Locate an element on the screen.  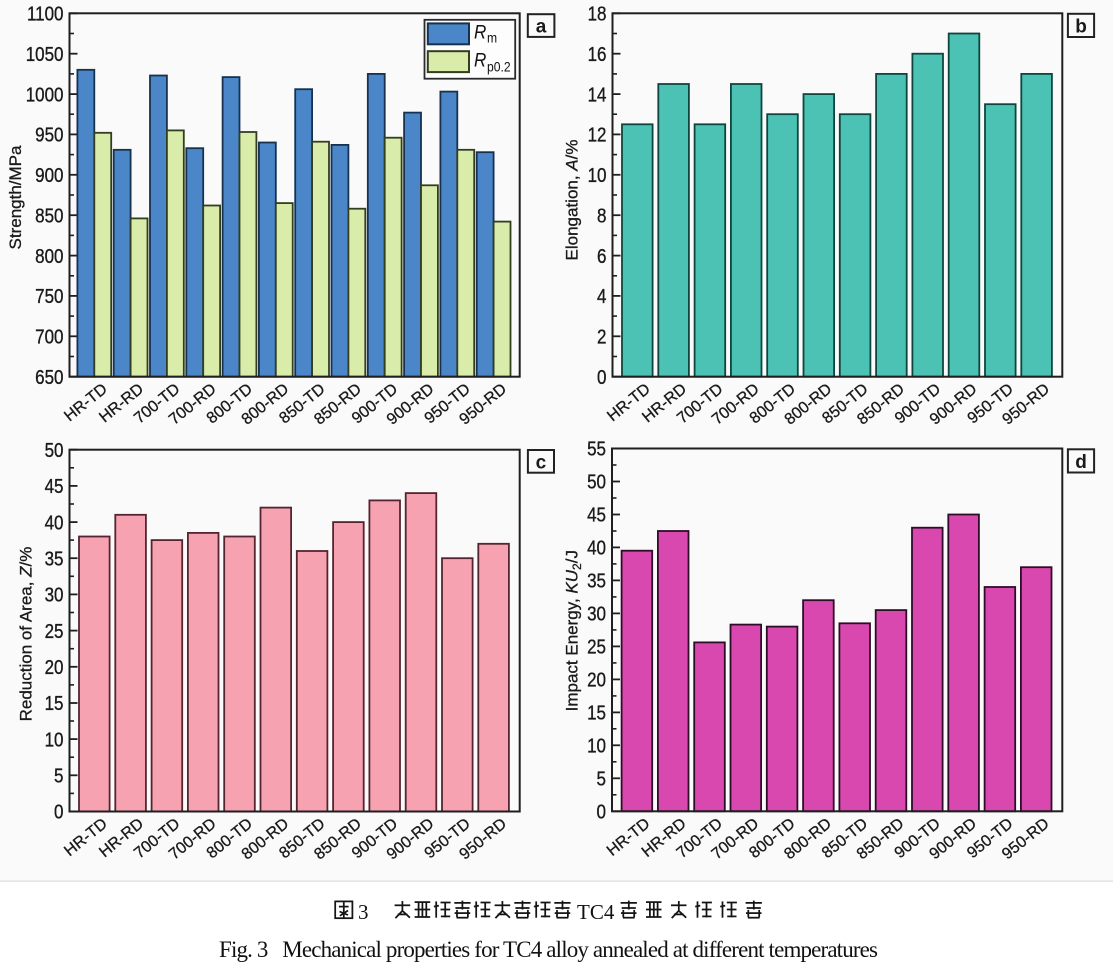
svg-text: a is located at coordinates (541, 27).